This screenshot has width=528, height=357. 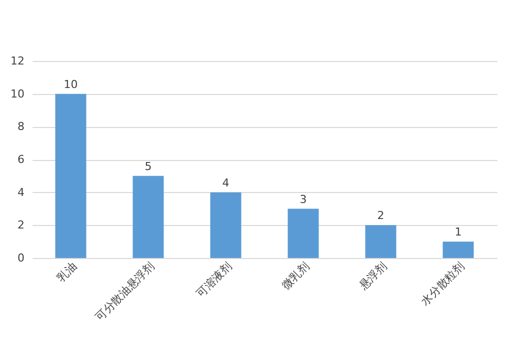 I want to click on y-tick-label: 6, so click(x=21, y=159).